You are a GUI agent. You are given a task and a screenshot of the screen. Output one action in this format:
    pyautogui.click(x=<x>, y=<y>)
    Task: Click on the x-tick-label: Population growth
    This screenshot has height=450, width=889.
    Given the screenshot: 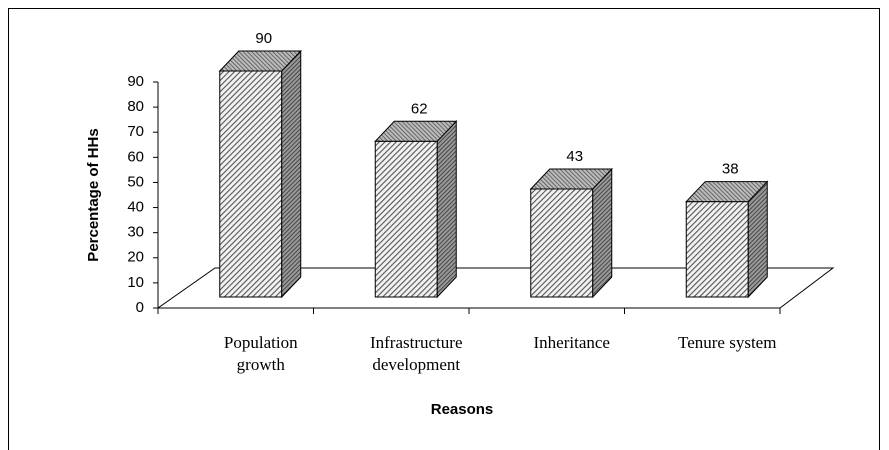 What is the action you would take?
    pyautogui.click(x=261, y=353)
    